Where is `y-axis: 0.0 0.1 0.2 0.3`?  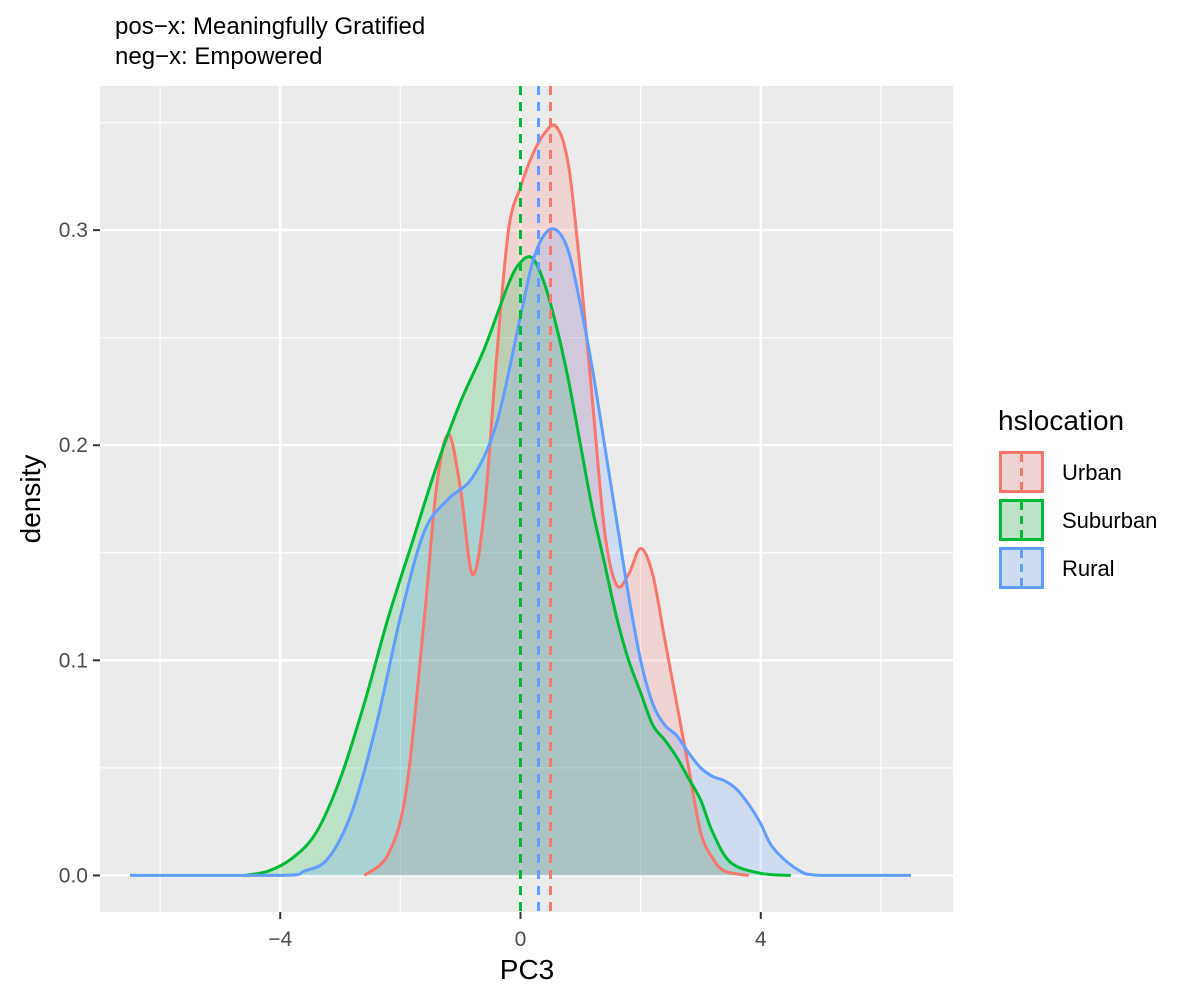
y-axis: 0.0 0.1 0.2 0.3 is located at coordinates (79, 553).